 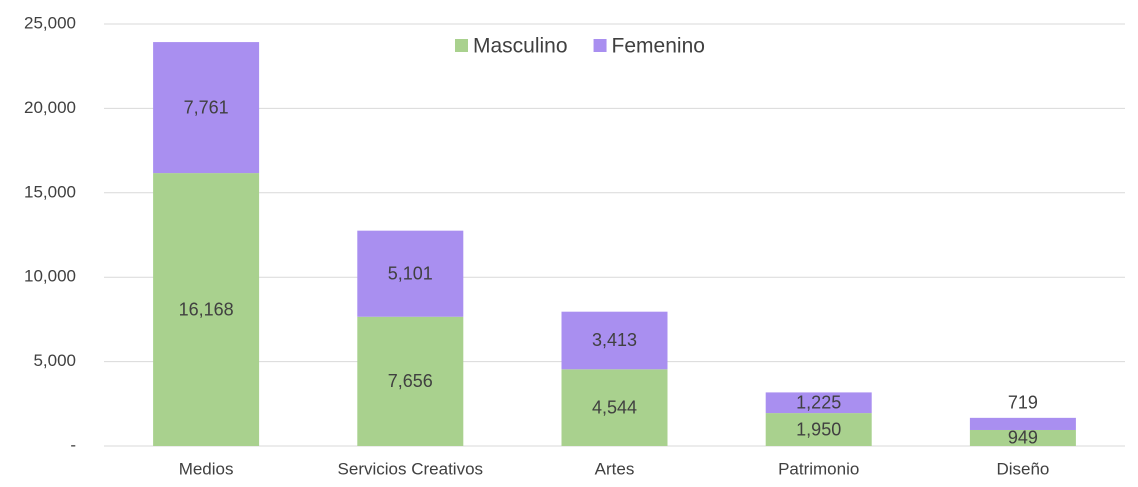 I want to click on data-label: 7,761, so click(x=206, y=107).